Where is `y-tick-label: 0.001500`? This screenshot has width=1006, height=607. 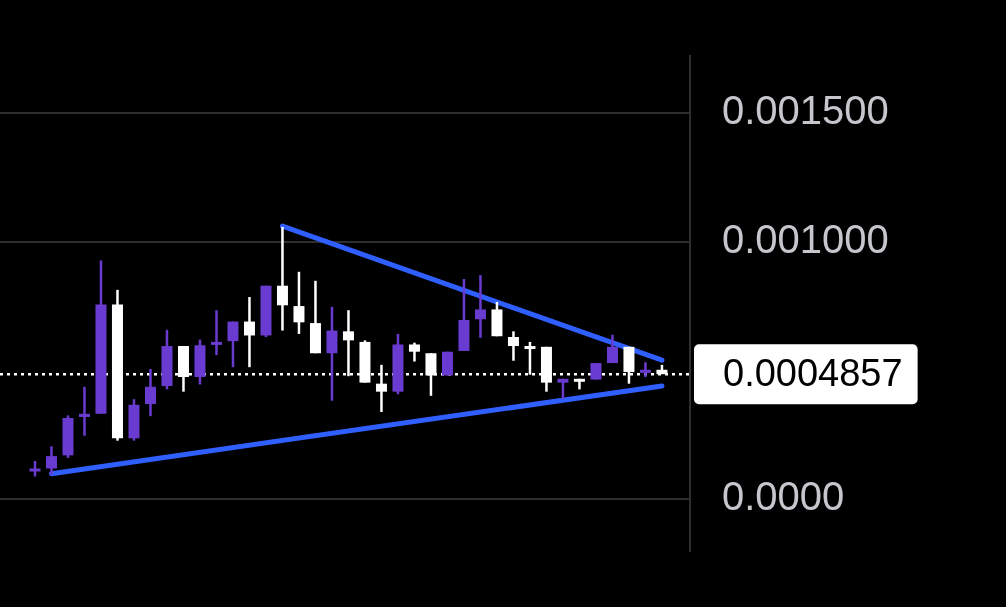
y-tick-label: 0.001500 is located at coordinates (805, 109).